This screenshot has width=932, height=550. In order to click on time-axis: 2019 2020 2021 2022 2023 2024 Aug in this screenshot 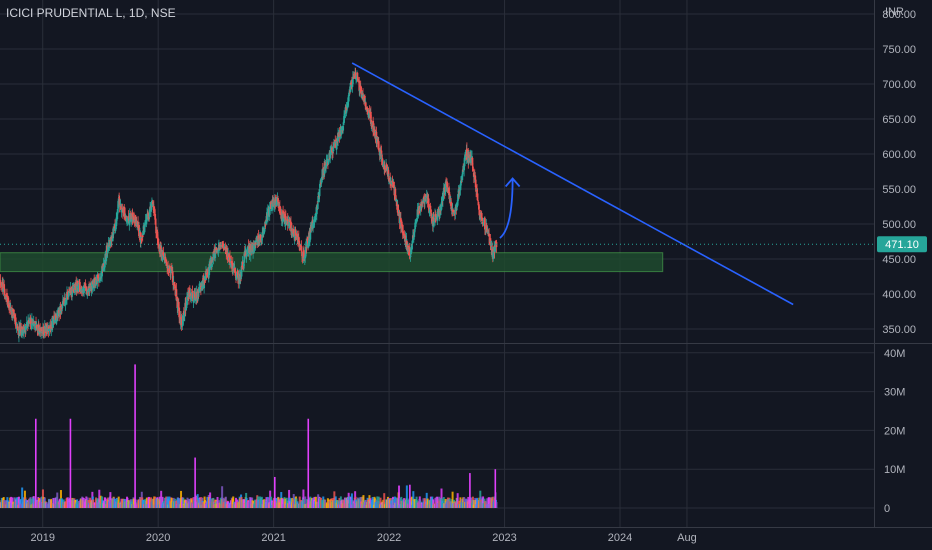, I will do `click(363, 538)`.